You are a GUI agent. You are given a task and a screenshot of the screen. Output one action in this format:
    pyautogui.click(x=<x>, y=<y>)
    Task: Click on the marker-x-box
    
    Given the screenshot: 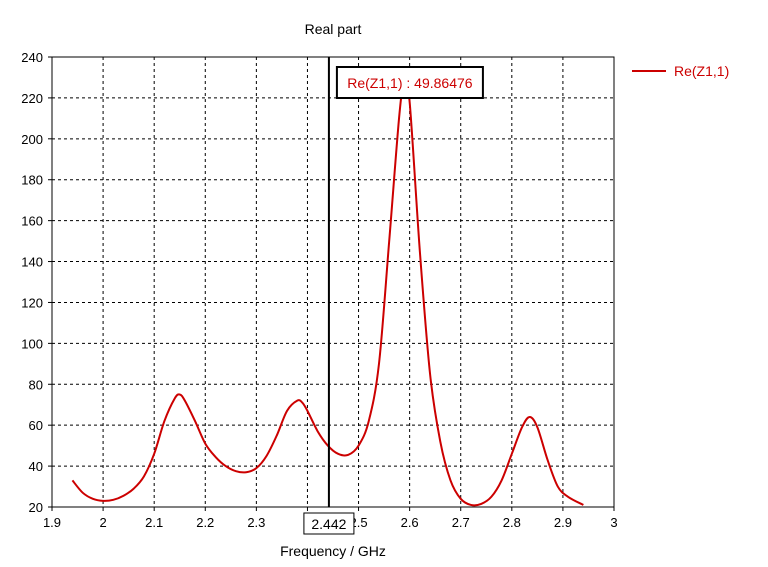 What is the action you would take?
    pyautogui.click(x=329, y=523)
    